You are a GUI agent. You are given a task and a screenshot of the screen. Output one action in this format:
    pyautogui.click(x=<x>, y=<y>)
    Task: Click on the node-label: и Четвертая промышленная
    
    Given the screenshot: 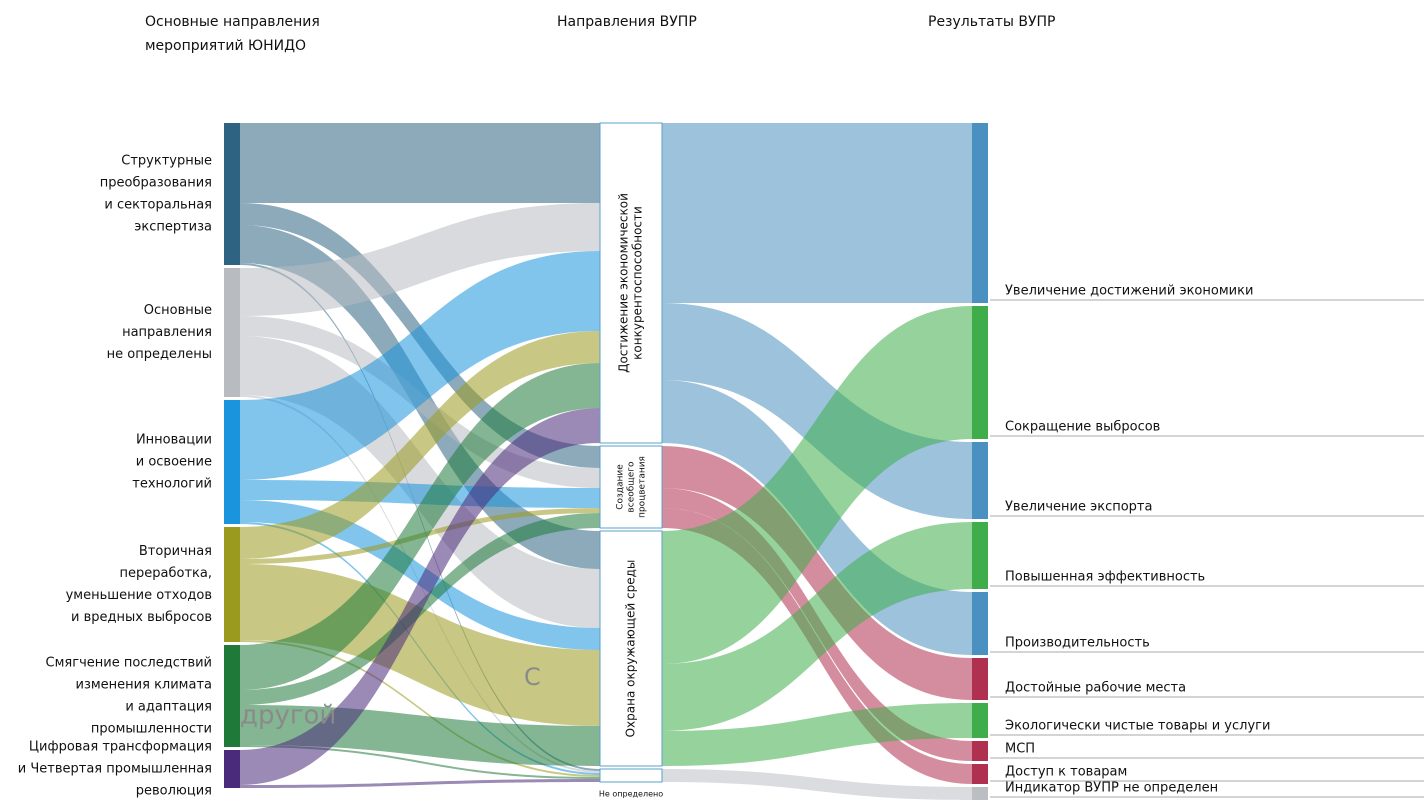 What is the action you would take?
    pyautogui.click(x=115, y=769)
    